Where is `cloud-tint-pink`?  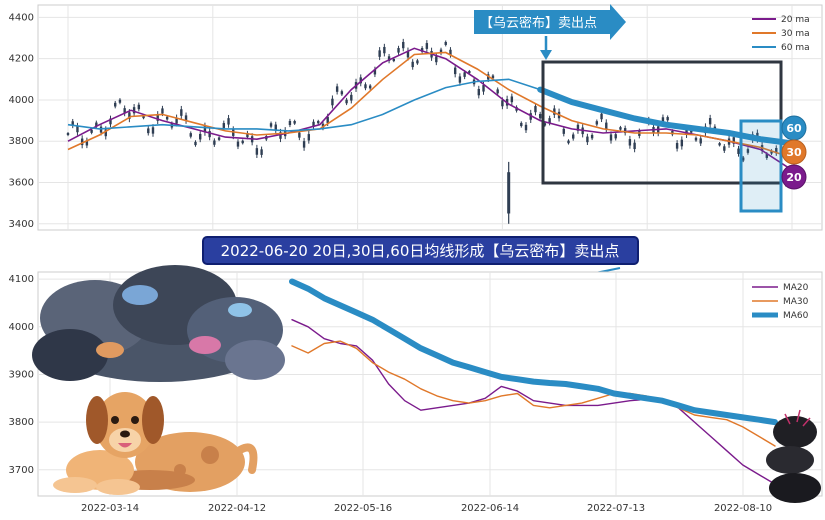
cloud-tint-pink is located at coordinates (205, 345).